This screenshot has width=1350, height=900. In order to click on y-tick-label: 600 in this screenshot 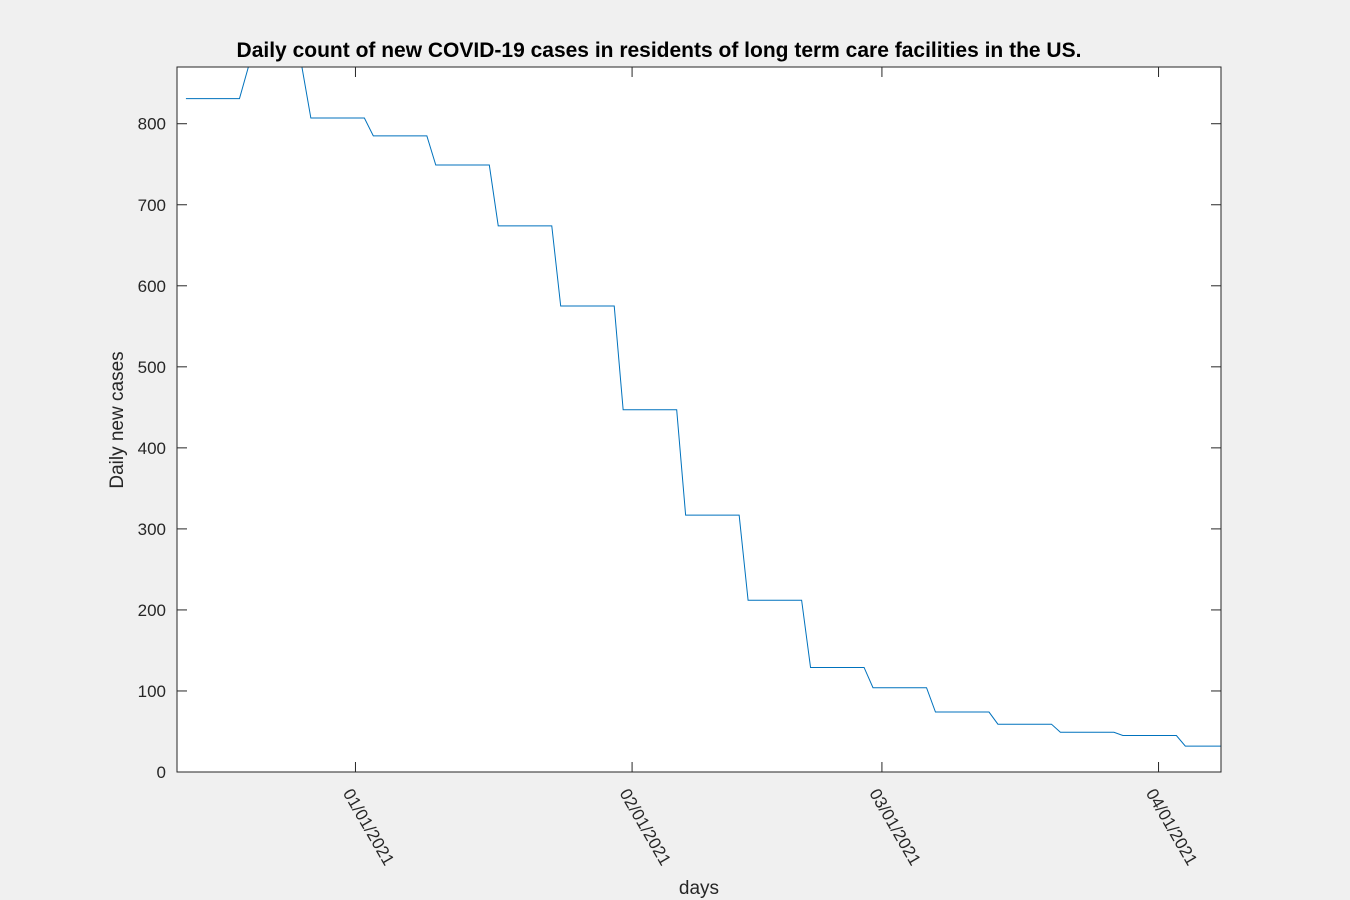, I will do `click(152, 286)`.